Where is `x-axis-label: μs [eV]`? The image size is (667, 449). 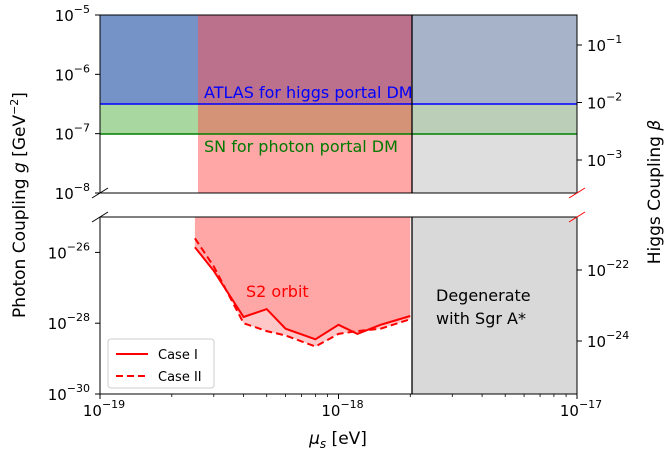
x-axis-label: μs [eV] is located at coordinates (337, 439).